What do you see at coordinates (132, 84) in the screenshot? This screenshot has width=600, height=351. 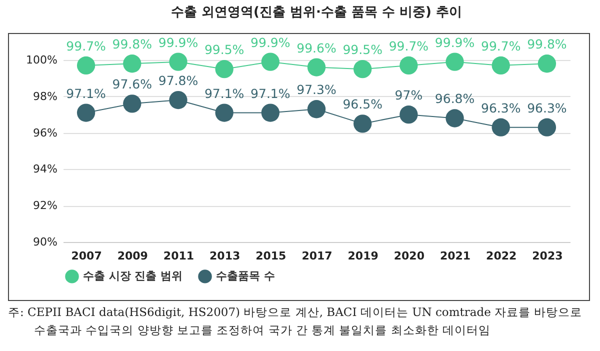 I see `data-label: 97.6%` at bounding box center [132, 84].